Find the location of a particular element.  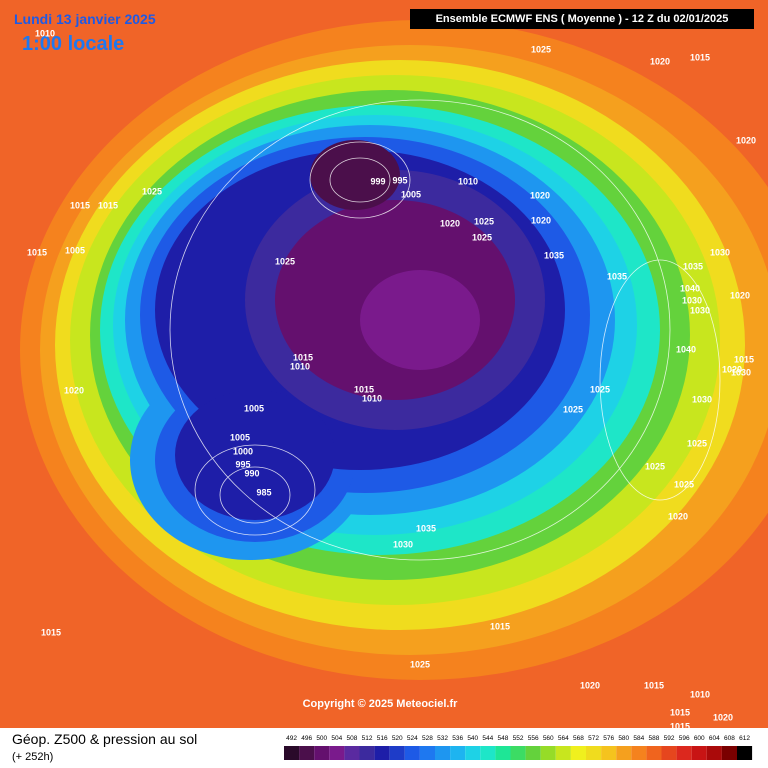

legend-label: 516 is located at coordinates (382, 738).